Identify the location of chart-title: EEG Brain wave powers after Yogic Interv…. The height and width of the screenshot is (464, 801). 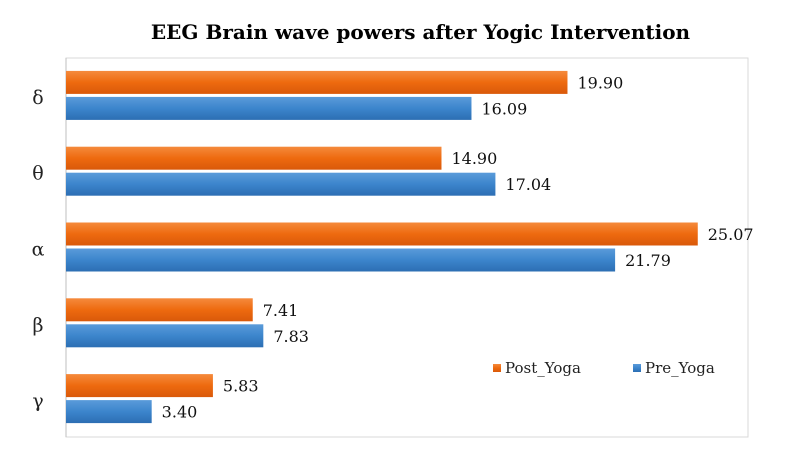
(420, 32).